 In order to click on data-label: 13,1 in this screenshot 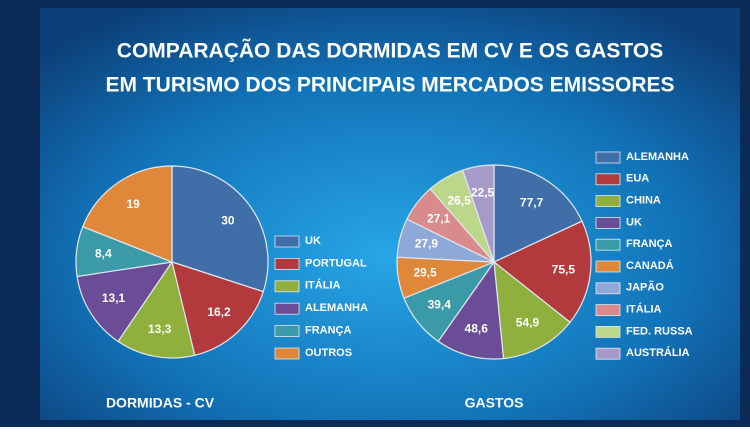, I will do `click(114, 298)`.